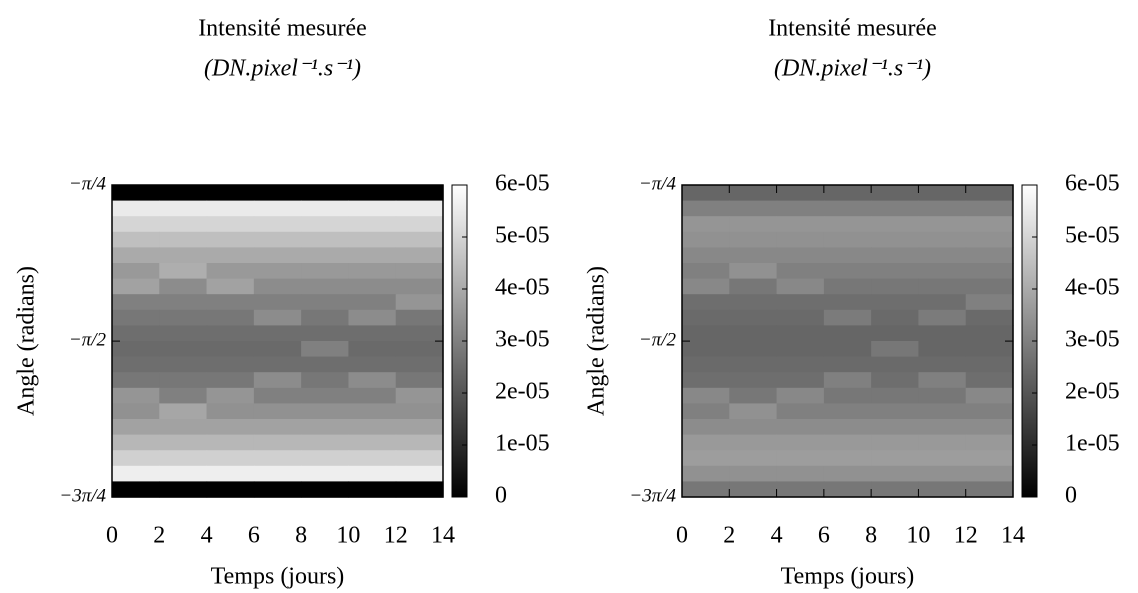  I want to click on x-tick-label: 14, so click(1013, 536).